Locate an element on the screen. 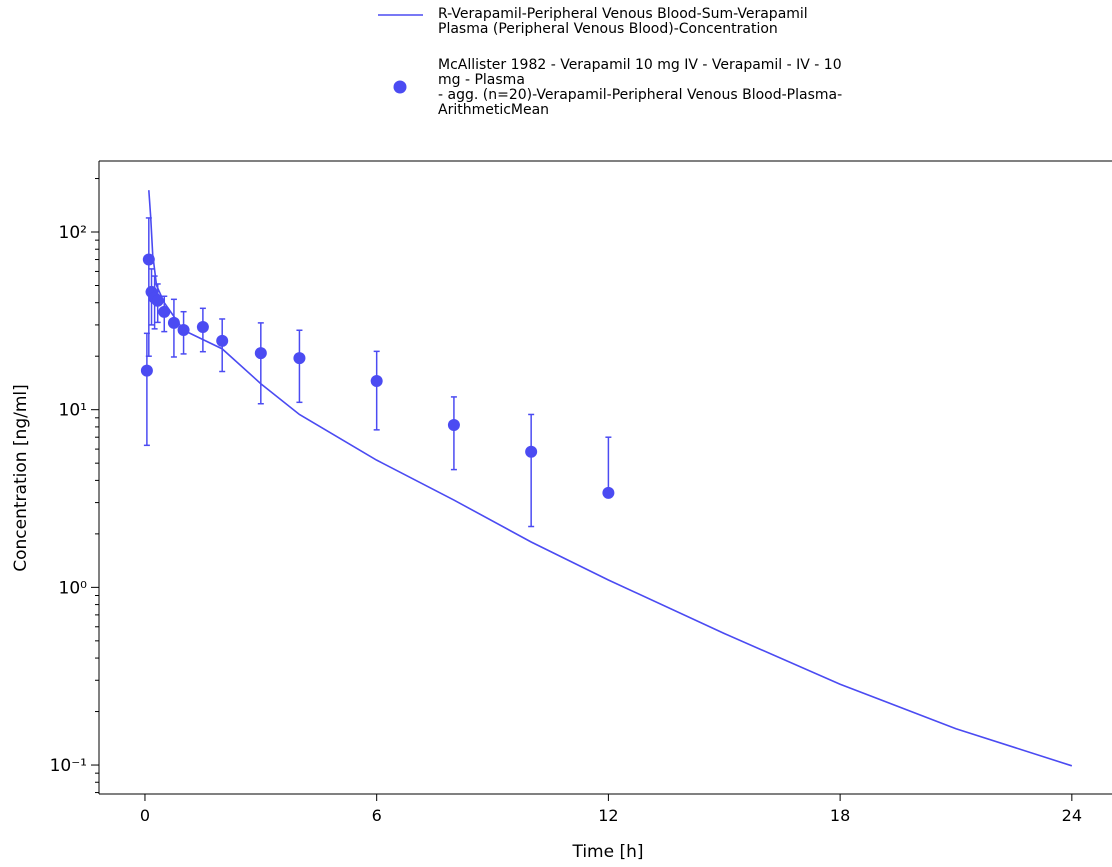  x-tick-label: 12 is located at coordinates (608, 815).